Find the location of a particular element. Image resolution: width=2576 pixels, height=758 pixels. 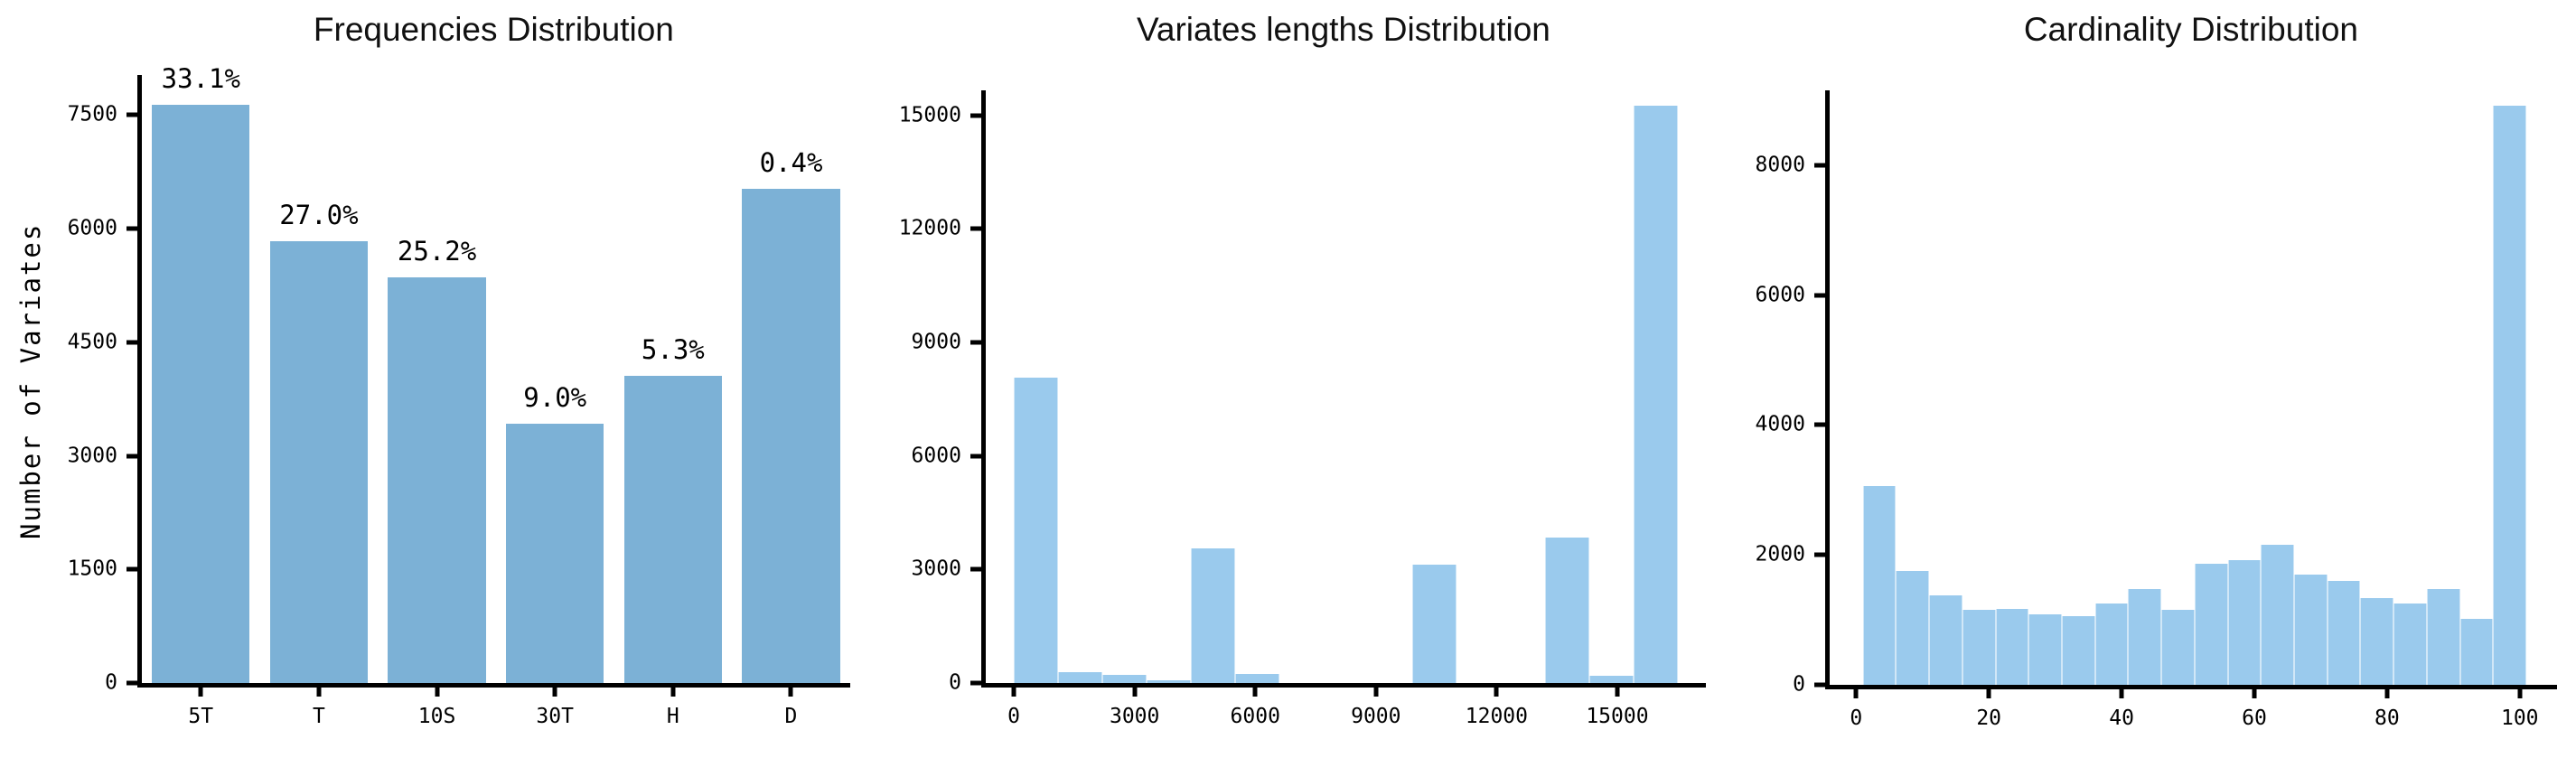

bar-percentage-label: 5.3% is located at coordinates (673, 349).